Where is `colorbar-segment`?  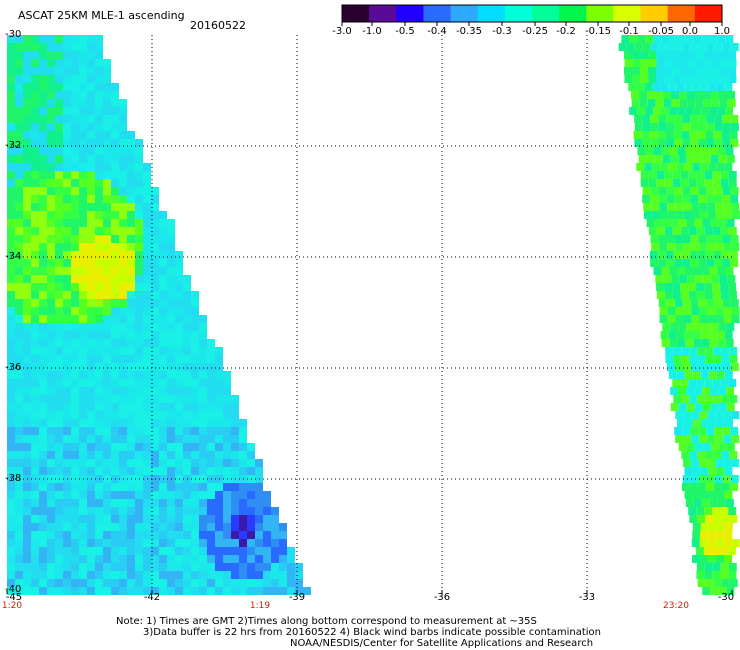
colorbar-segment is located at coordinates (573, 13).